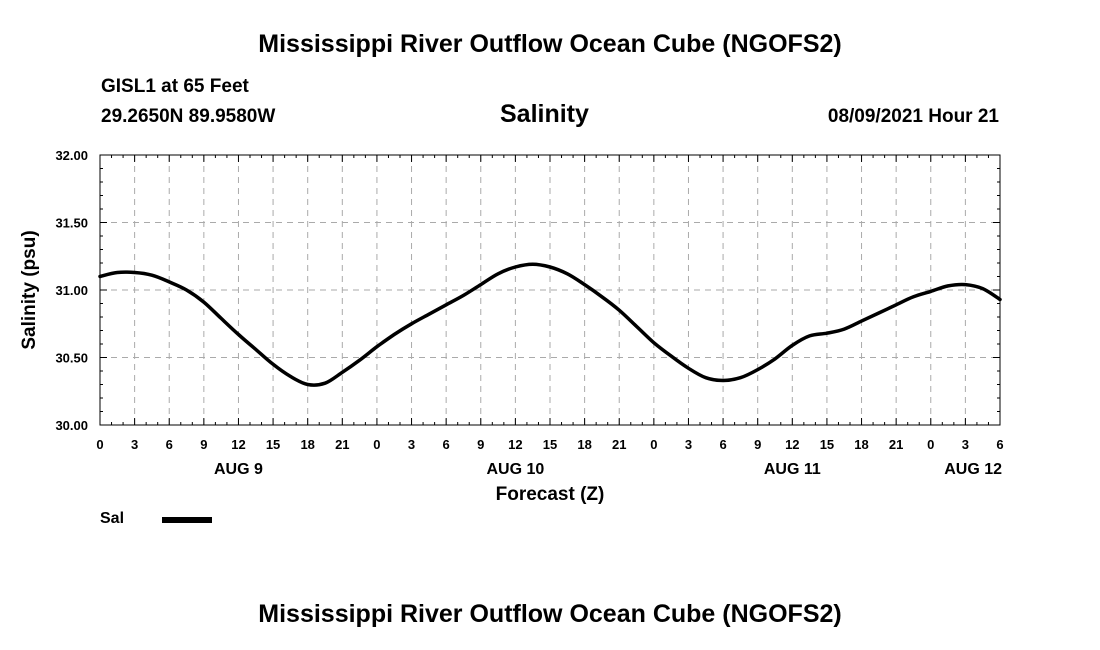 The height and width of the screenshot is (650, 1100). Describe the element at coordinates (175, 86) in the screenshot. I see `station-label: GISL1 at 65 Feet` at that location.